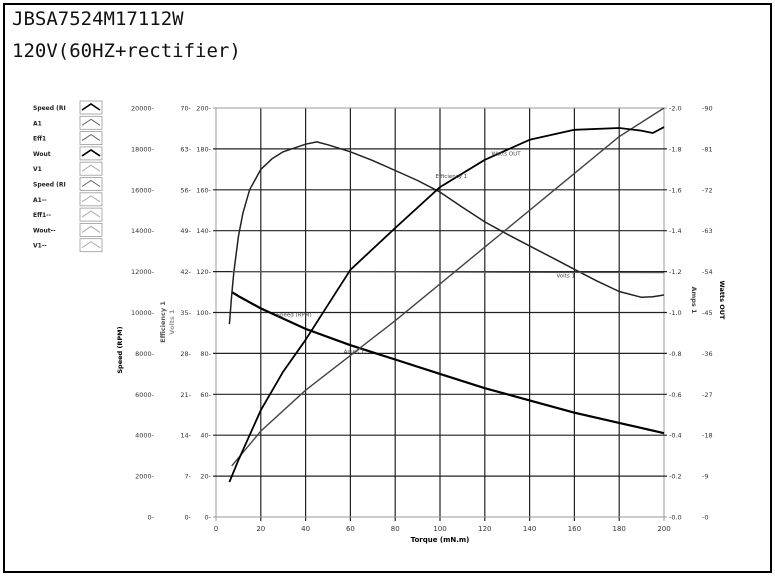  What do you see at coordinates (185, 109) in the screenshot?
I see `efficiency-tick-label: 70-` at bounding box center [185, 109].